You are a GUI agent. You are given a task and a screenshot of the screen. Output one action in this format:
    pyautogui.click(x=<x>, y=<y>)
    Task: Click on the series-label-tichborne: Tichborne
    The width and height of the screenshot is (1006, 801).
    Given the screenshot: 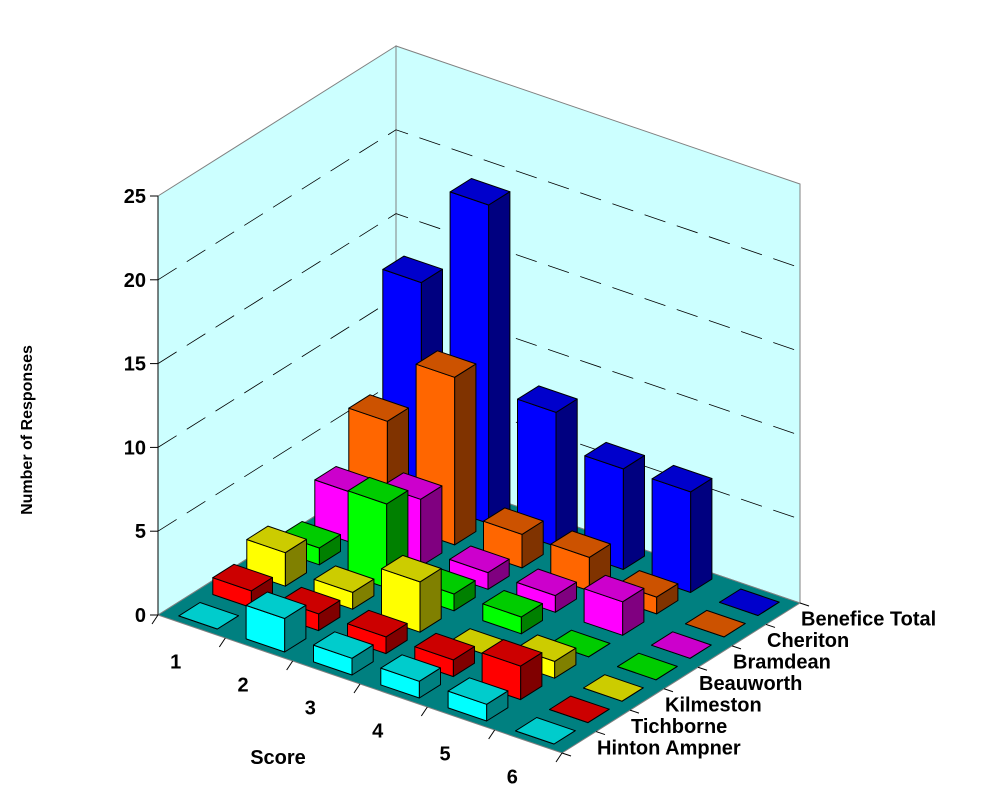 What is the action you would take?
    pyautogui.click(x=679, y=727)
    